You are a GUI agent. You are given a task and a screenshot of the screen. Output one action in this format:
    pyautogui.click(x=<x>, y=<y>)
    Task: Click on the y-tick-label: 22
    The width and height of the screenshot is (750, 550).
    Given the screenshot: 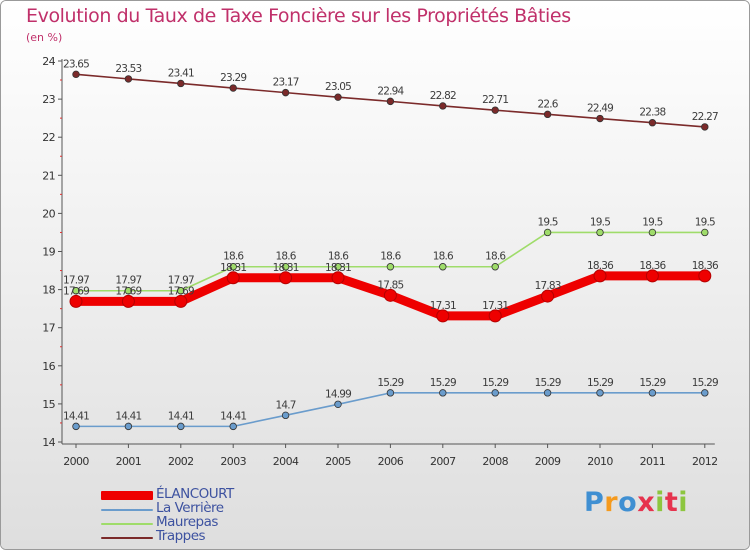 What is the action you would take?
    pyautogui.click(x=48, y=137)
    